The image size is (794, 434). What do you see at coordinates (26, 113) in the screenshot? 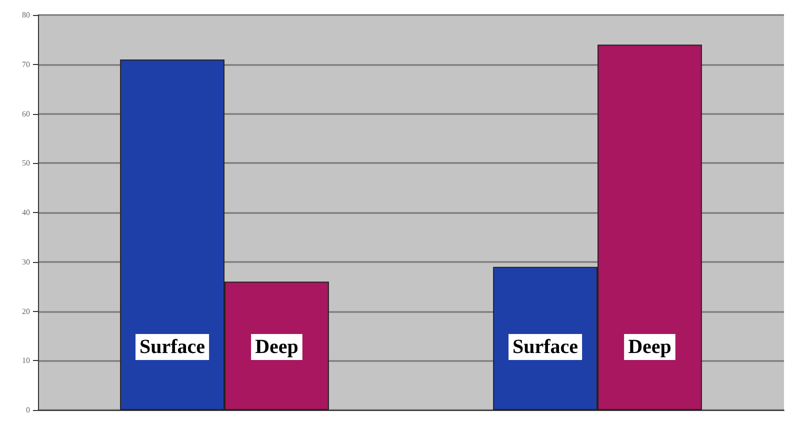
I see `y-tick-label: 60` at bounding box center [26, 113].